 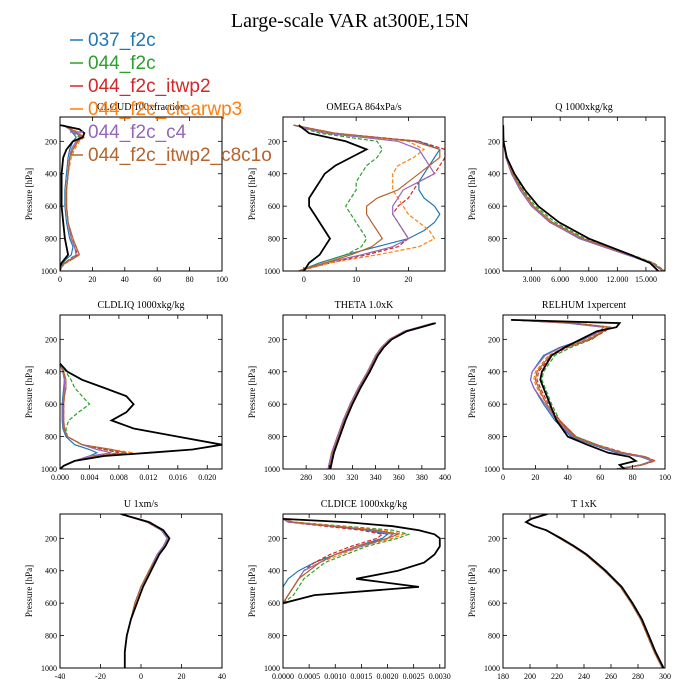 I want to click on x-tick-label: 180, so click(x=503, y=676).